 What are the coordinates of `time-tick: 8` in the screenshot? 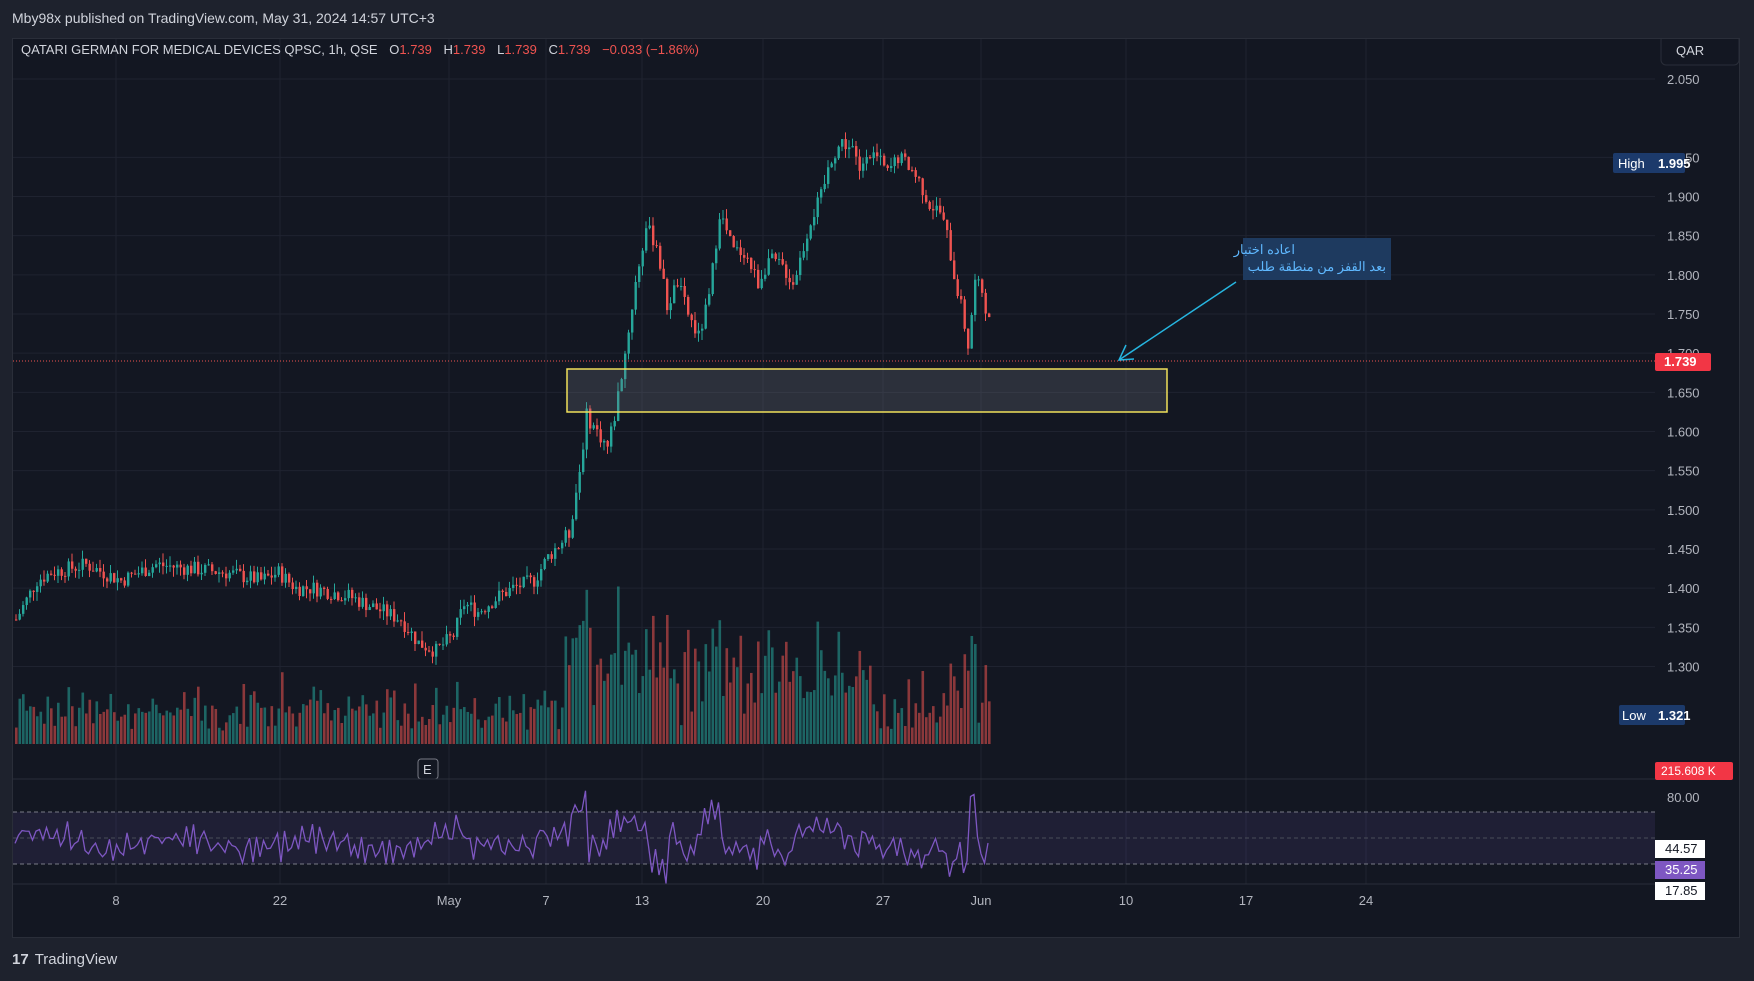 It's located at (115, 900).